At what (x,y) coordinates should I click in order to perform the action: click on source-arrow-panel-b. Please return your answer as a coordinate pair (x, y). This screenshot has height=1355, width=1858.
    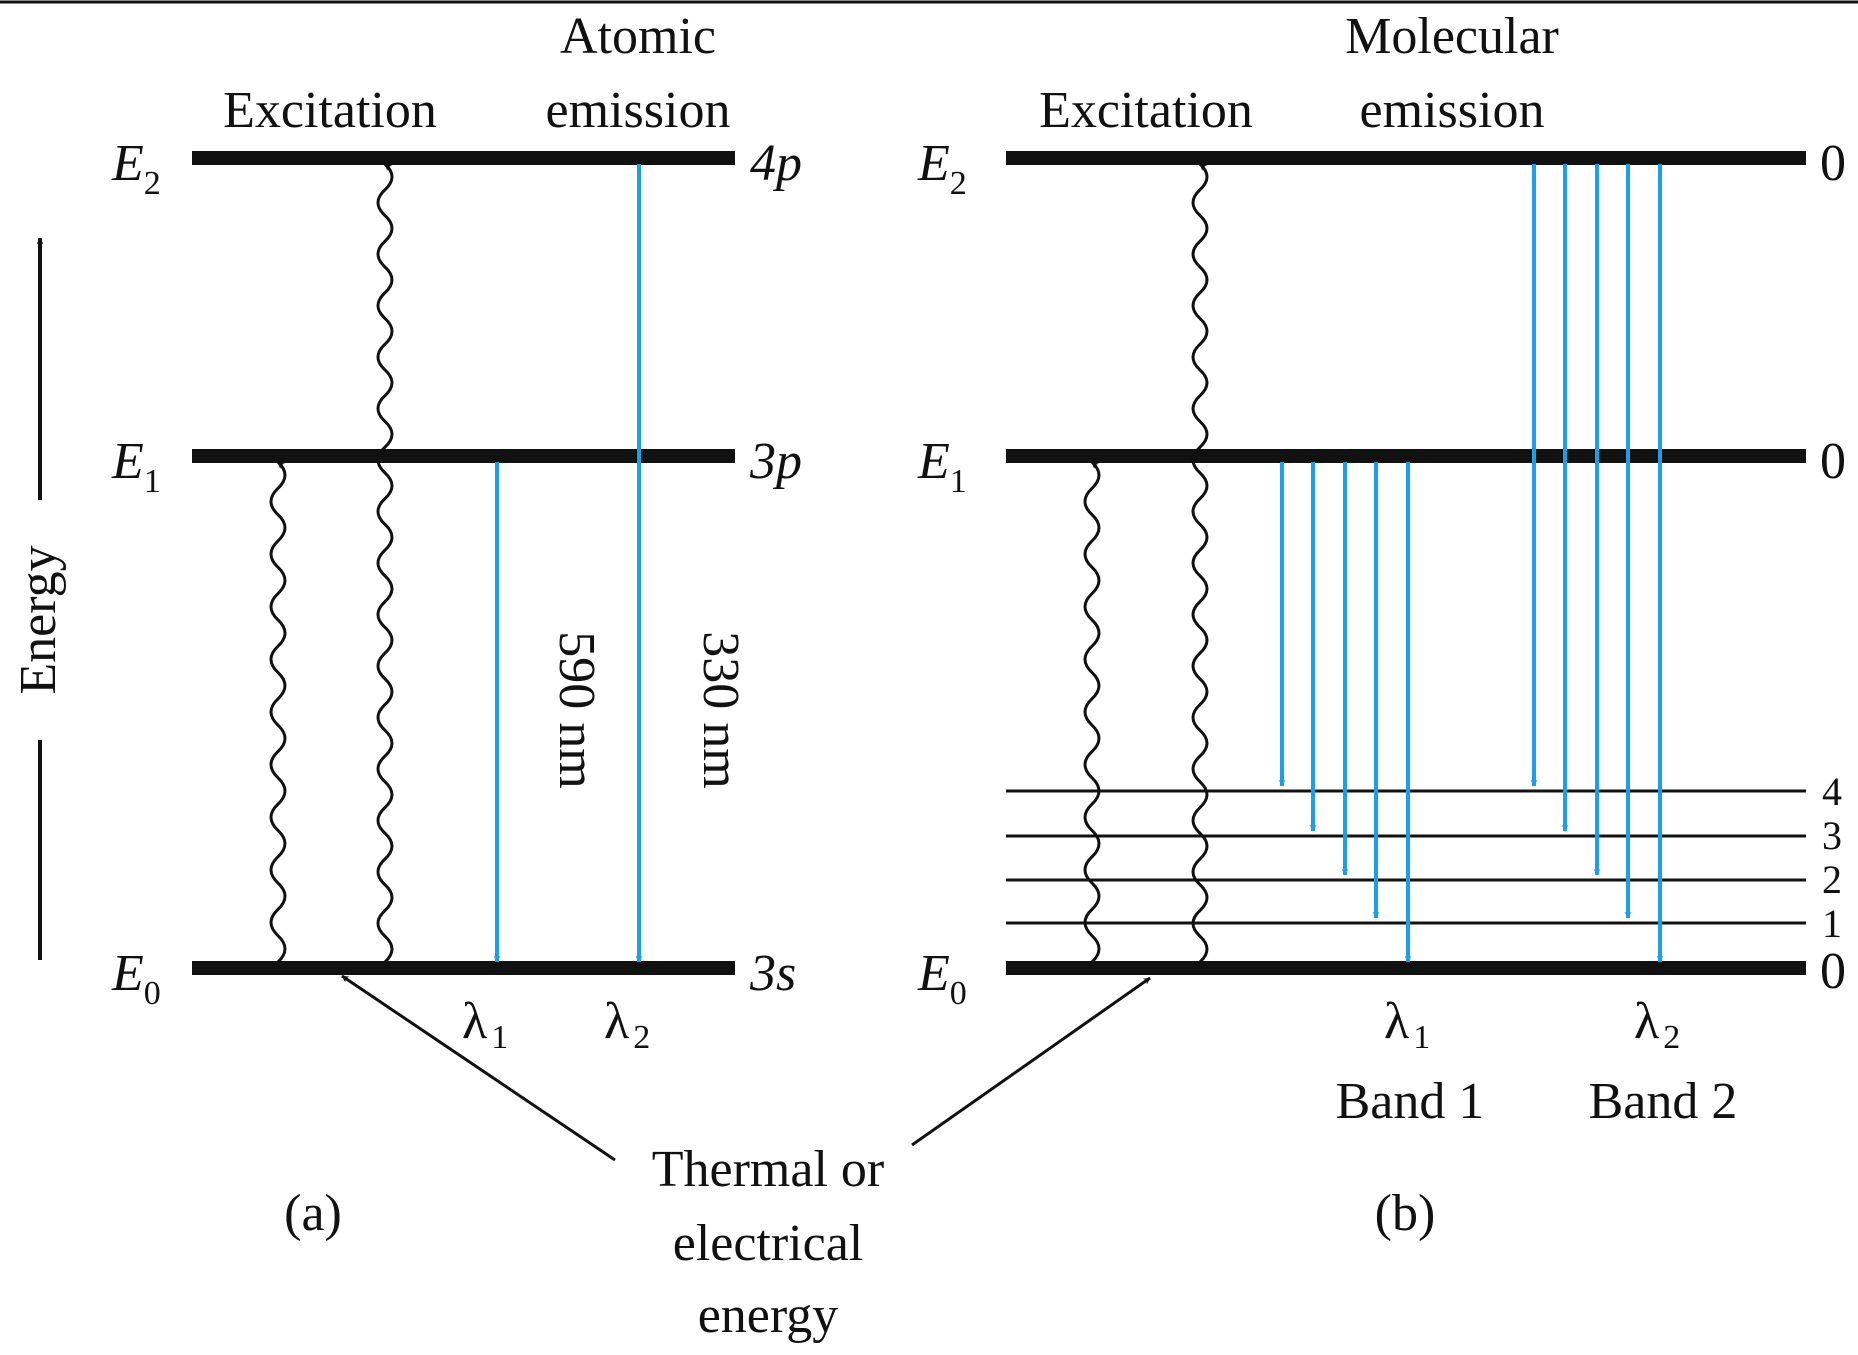
    Looking at the image, I should click on (1031, 1061).